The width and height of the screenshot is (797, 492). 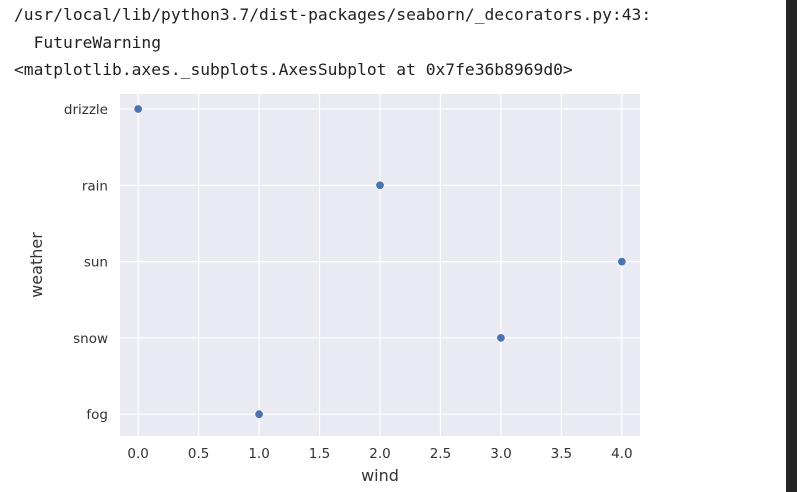 What do you see at coordinates (138, 109) in the screenshot?
I see `data-point-drizzle` at bounding box center [138, 109].